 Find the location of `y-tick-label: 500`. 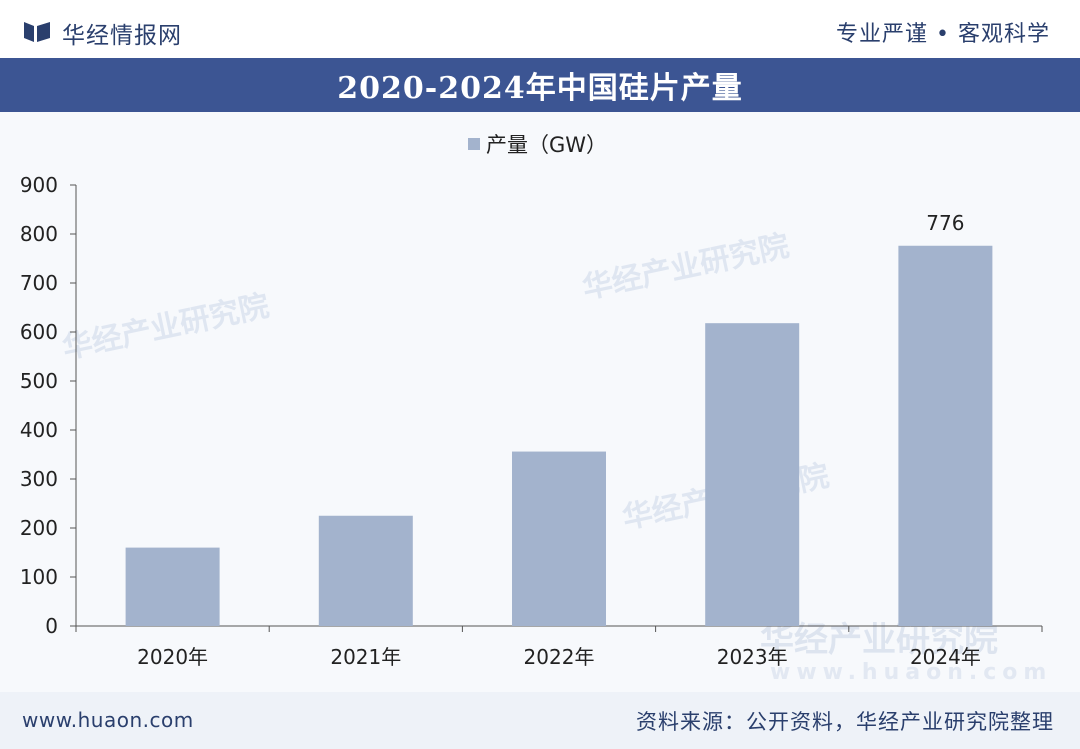

y-tick-label: 500 is located at coordinates (39, 381).